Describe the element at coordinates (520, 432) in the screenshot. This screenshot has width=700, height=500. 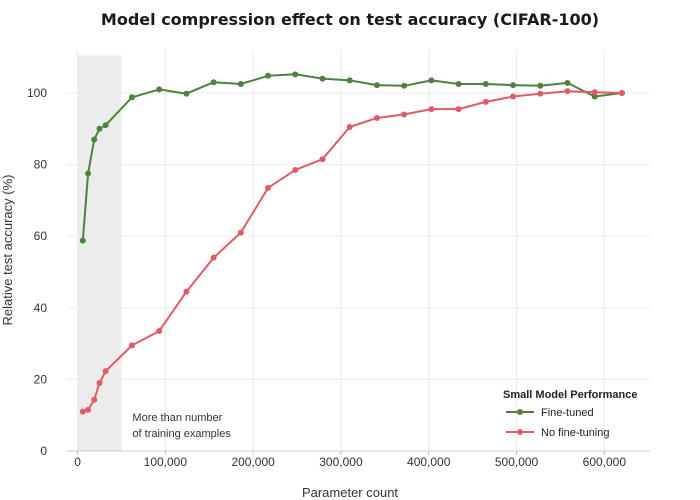
I see `legend-marker-no-fine-tuning` at that location.